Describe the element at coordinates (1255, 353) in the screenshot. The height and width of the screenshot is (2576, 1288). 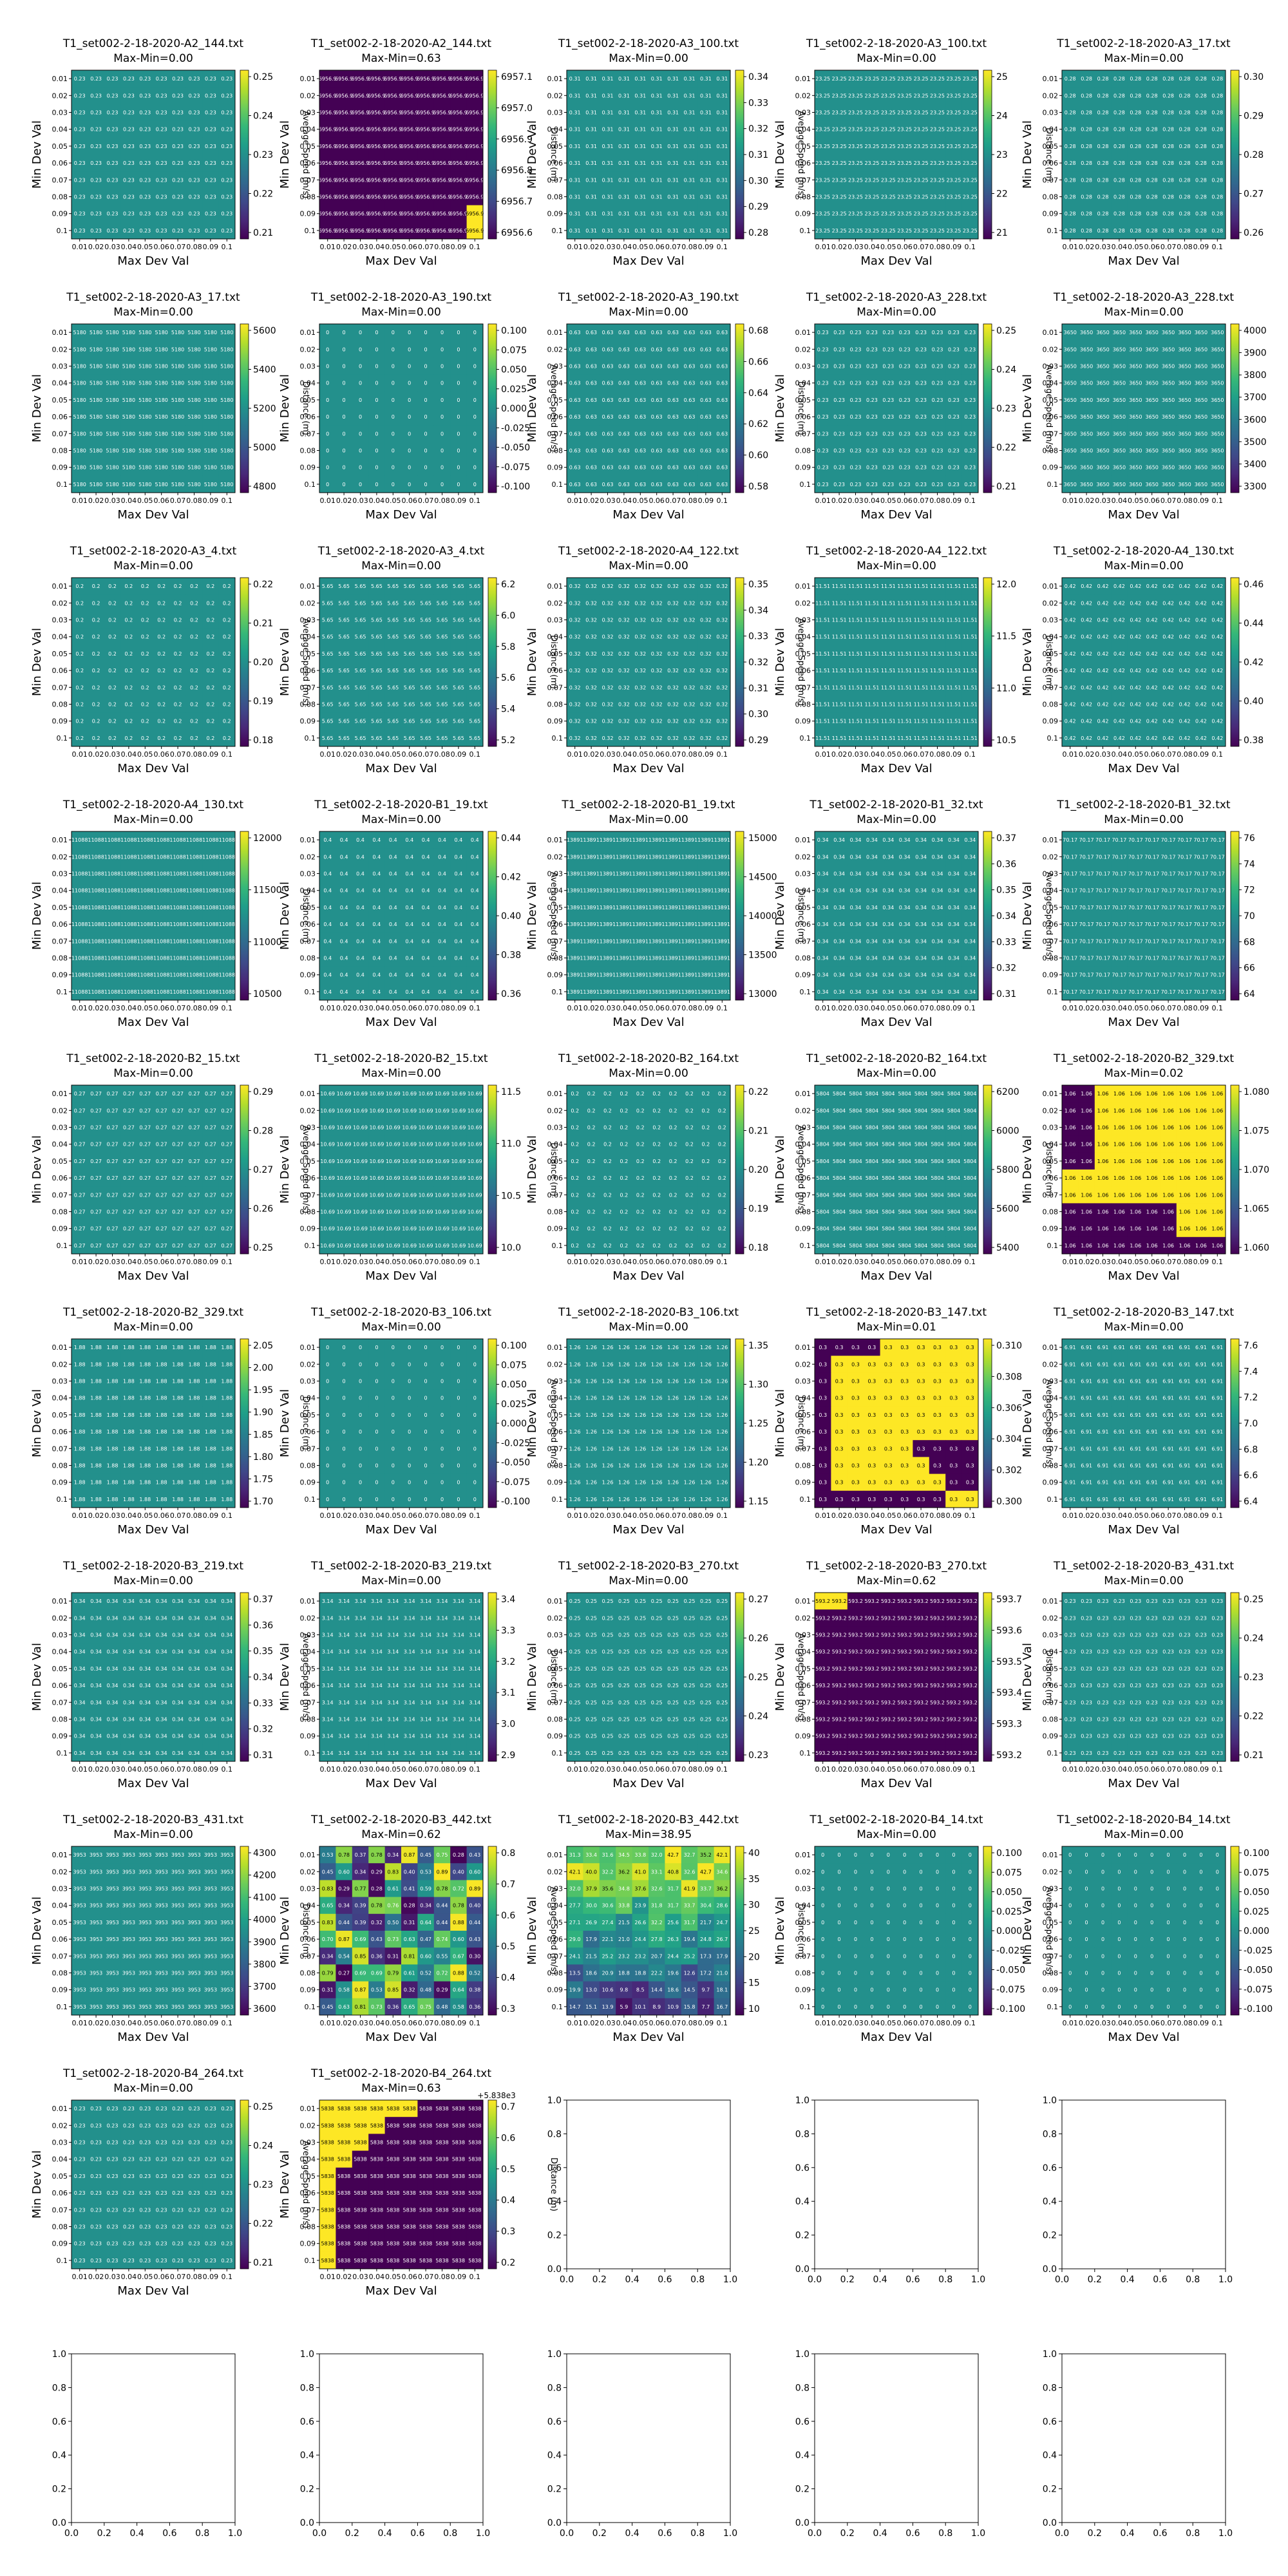
I see `colorbar-tick-label: 3900` at that location.